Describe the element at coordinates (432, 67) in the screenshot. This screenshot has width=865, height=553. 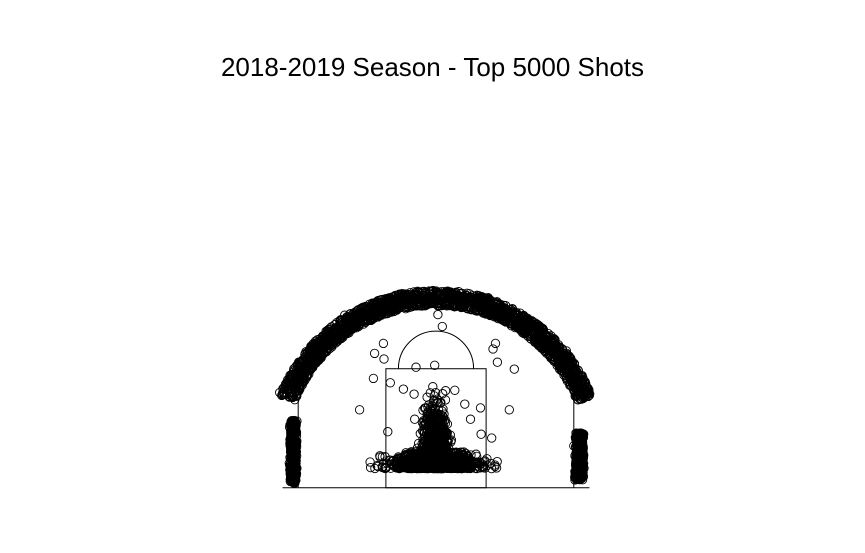
I see `chart-title: 2018-2019 Season - Top 5000 Shots` at that location.